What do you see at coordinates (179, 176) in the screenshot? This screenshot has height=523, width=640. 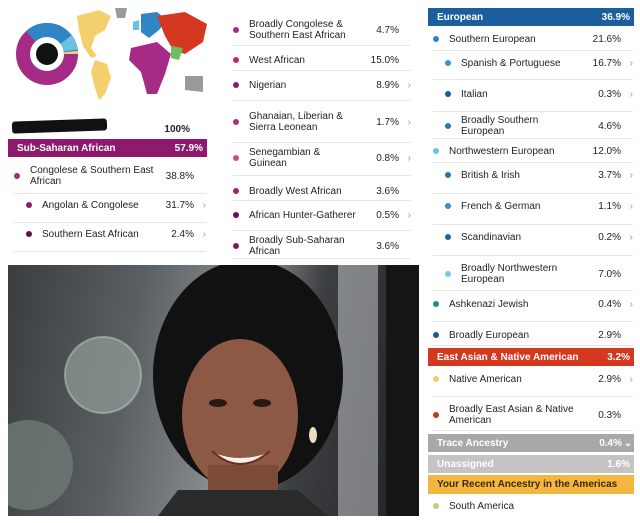 I see `population-percent: 38.8%` at bounding box center [179, 176].